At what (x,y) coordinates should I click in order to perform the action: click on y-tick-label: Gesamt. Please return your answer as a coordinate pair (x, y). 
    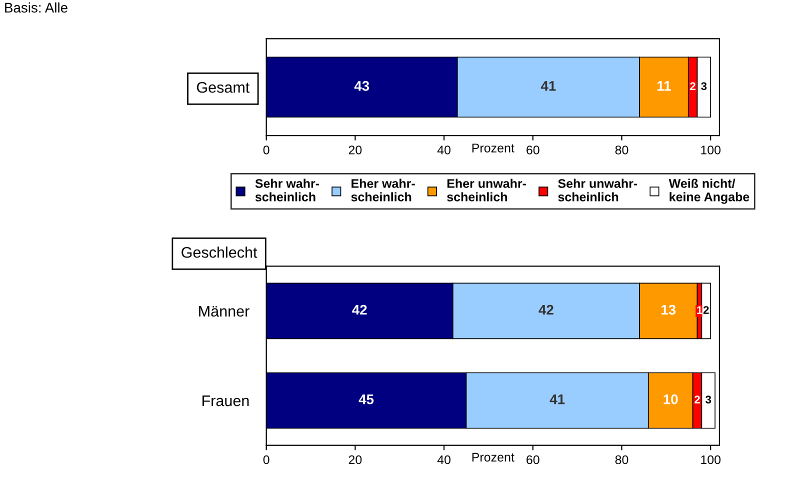
    Looking at the image, I should click on (223, 87).